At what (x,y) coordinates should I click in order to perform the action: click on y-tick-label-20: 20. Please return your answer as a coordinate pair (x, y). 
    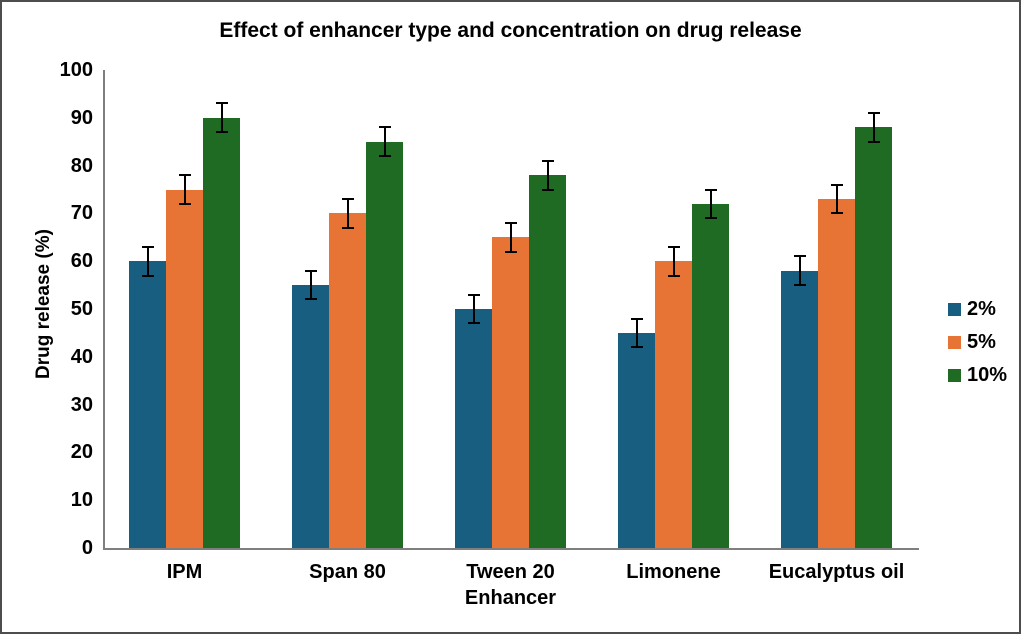
    Looking at the image, I should click on (81, 452).